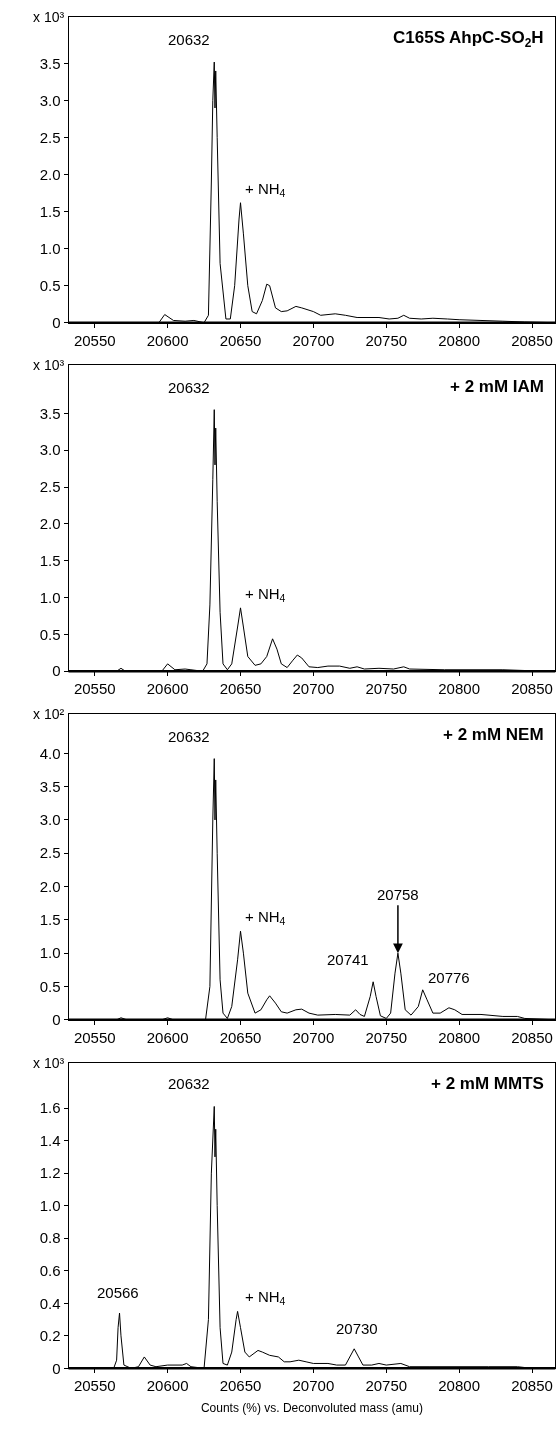  Describe the element at coordinates (497, 386) in the screenshot. I see `text: + 2 mM IAM` at that location.